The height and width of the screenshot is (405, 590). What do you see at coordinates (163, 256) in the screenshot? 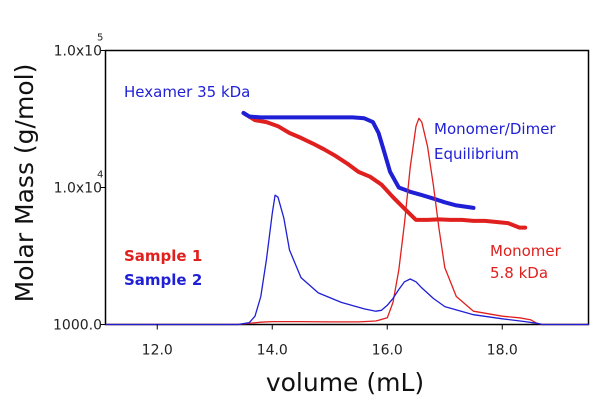
I see `legend-entry-sample-1: Sample 1` at bounding box center [163, 256].